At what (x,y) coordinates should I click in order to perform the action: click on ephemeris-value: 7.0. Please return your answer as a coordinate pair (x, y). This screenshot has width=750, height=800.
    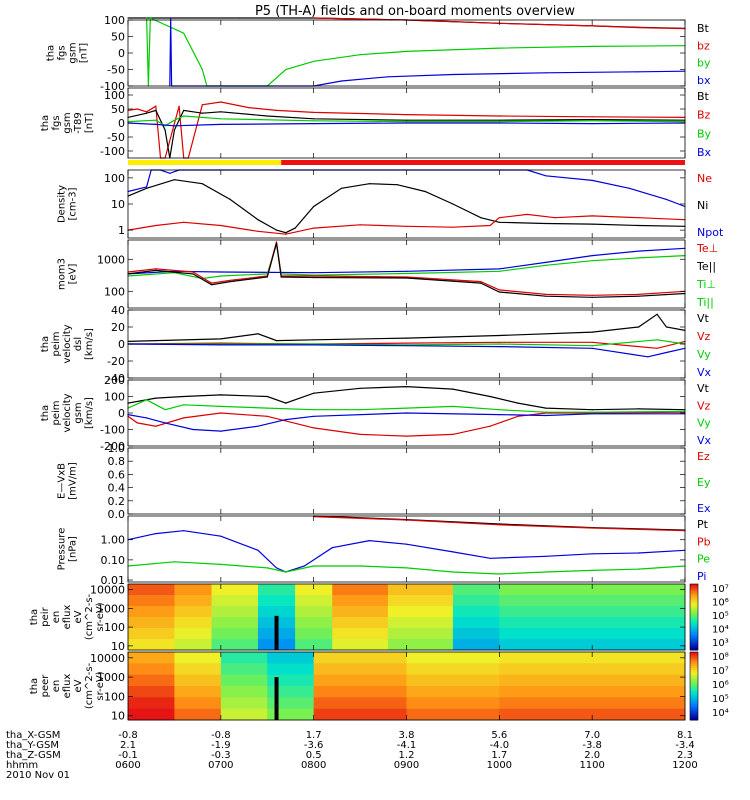
    Looking at the image, I should click on (592, 735).